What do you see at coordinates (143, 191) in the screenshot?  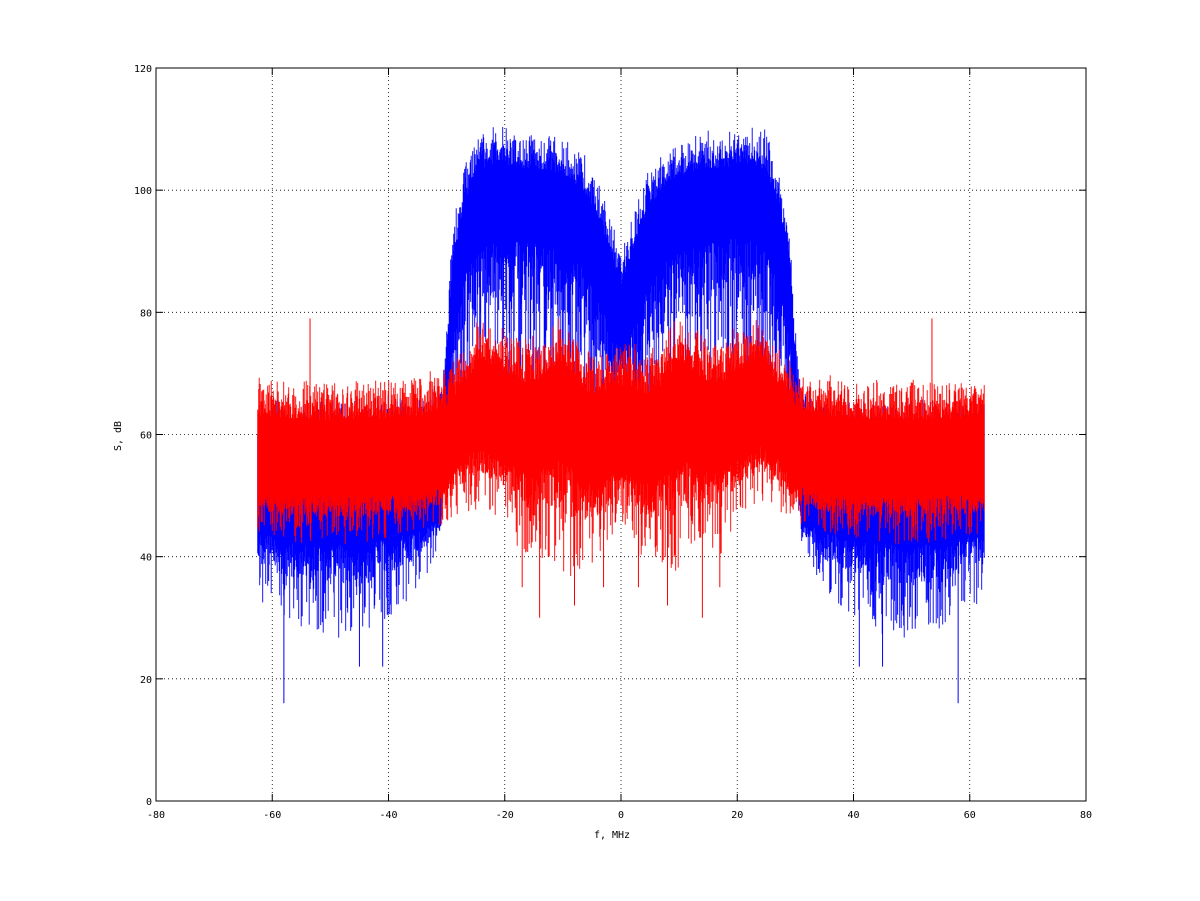 I see `y-tick-label: 100` at bounding box center [143, 191].